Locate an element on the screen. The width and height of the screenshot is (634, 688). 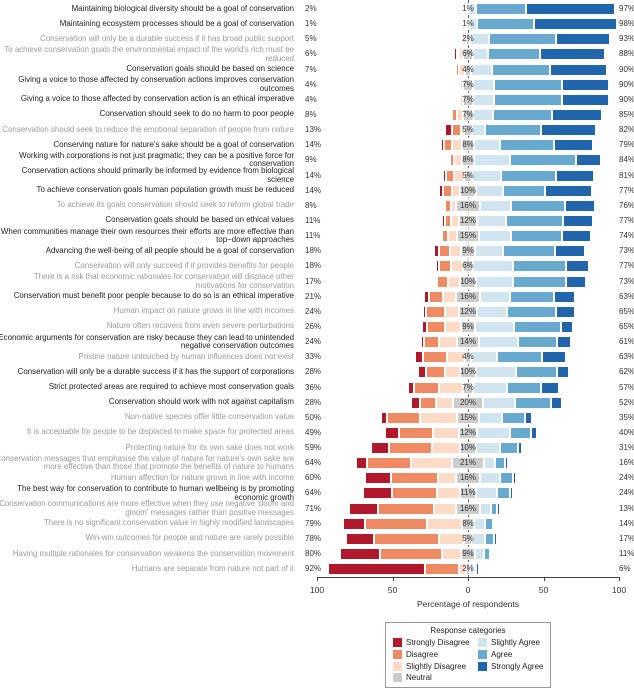
agree-percent: 52% is located at coordinates (626, 402).